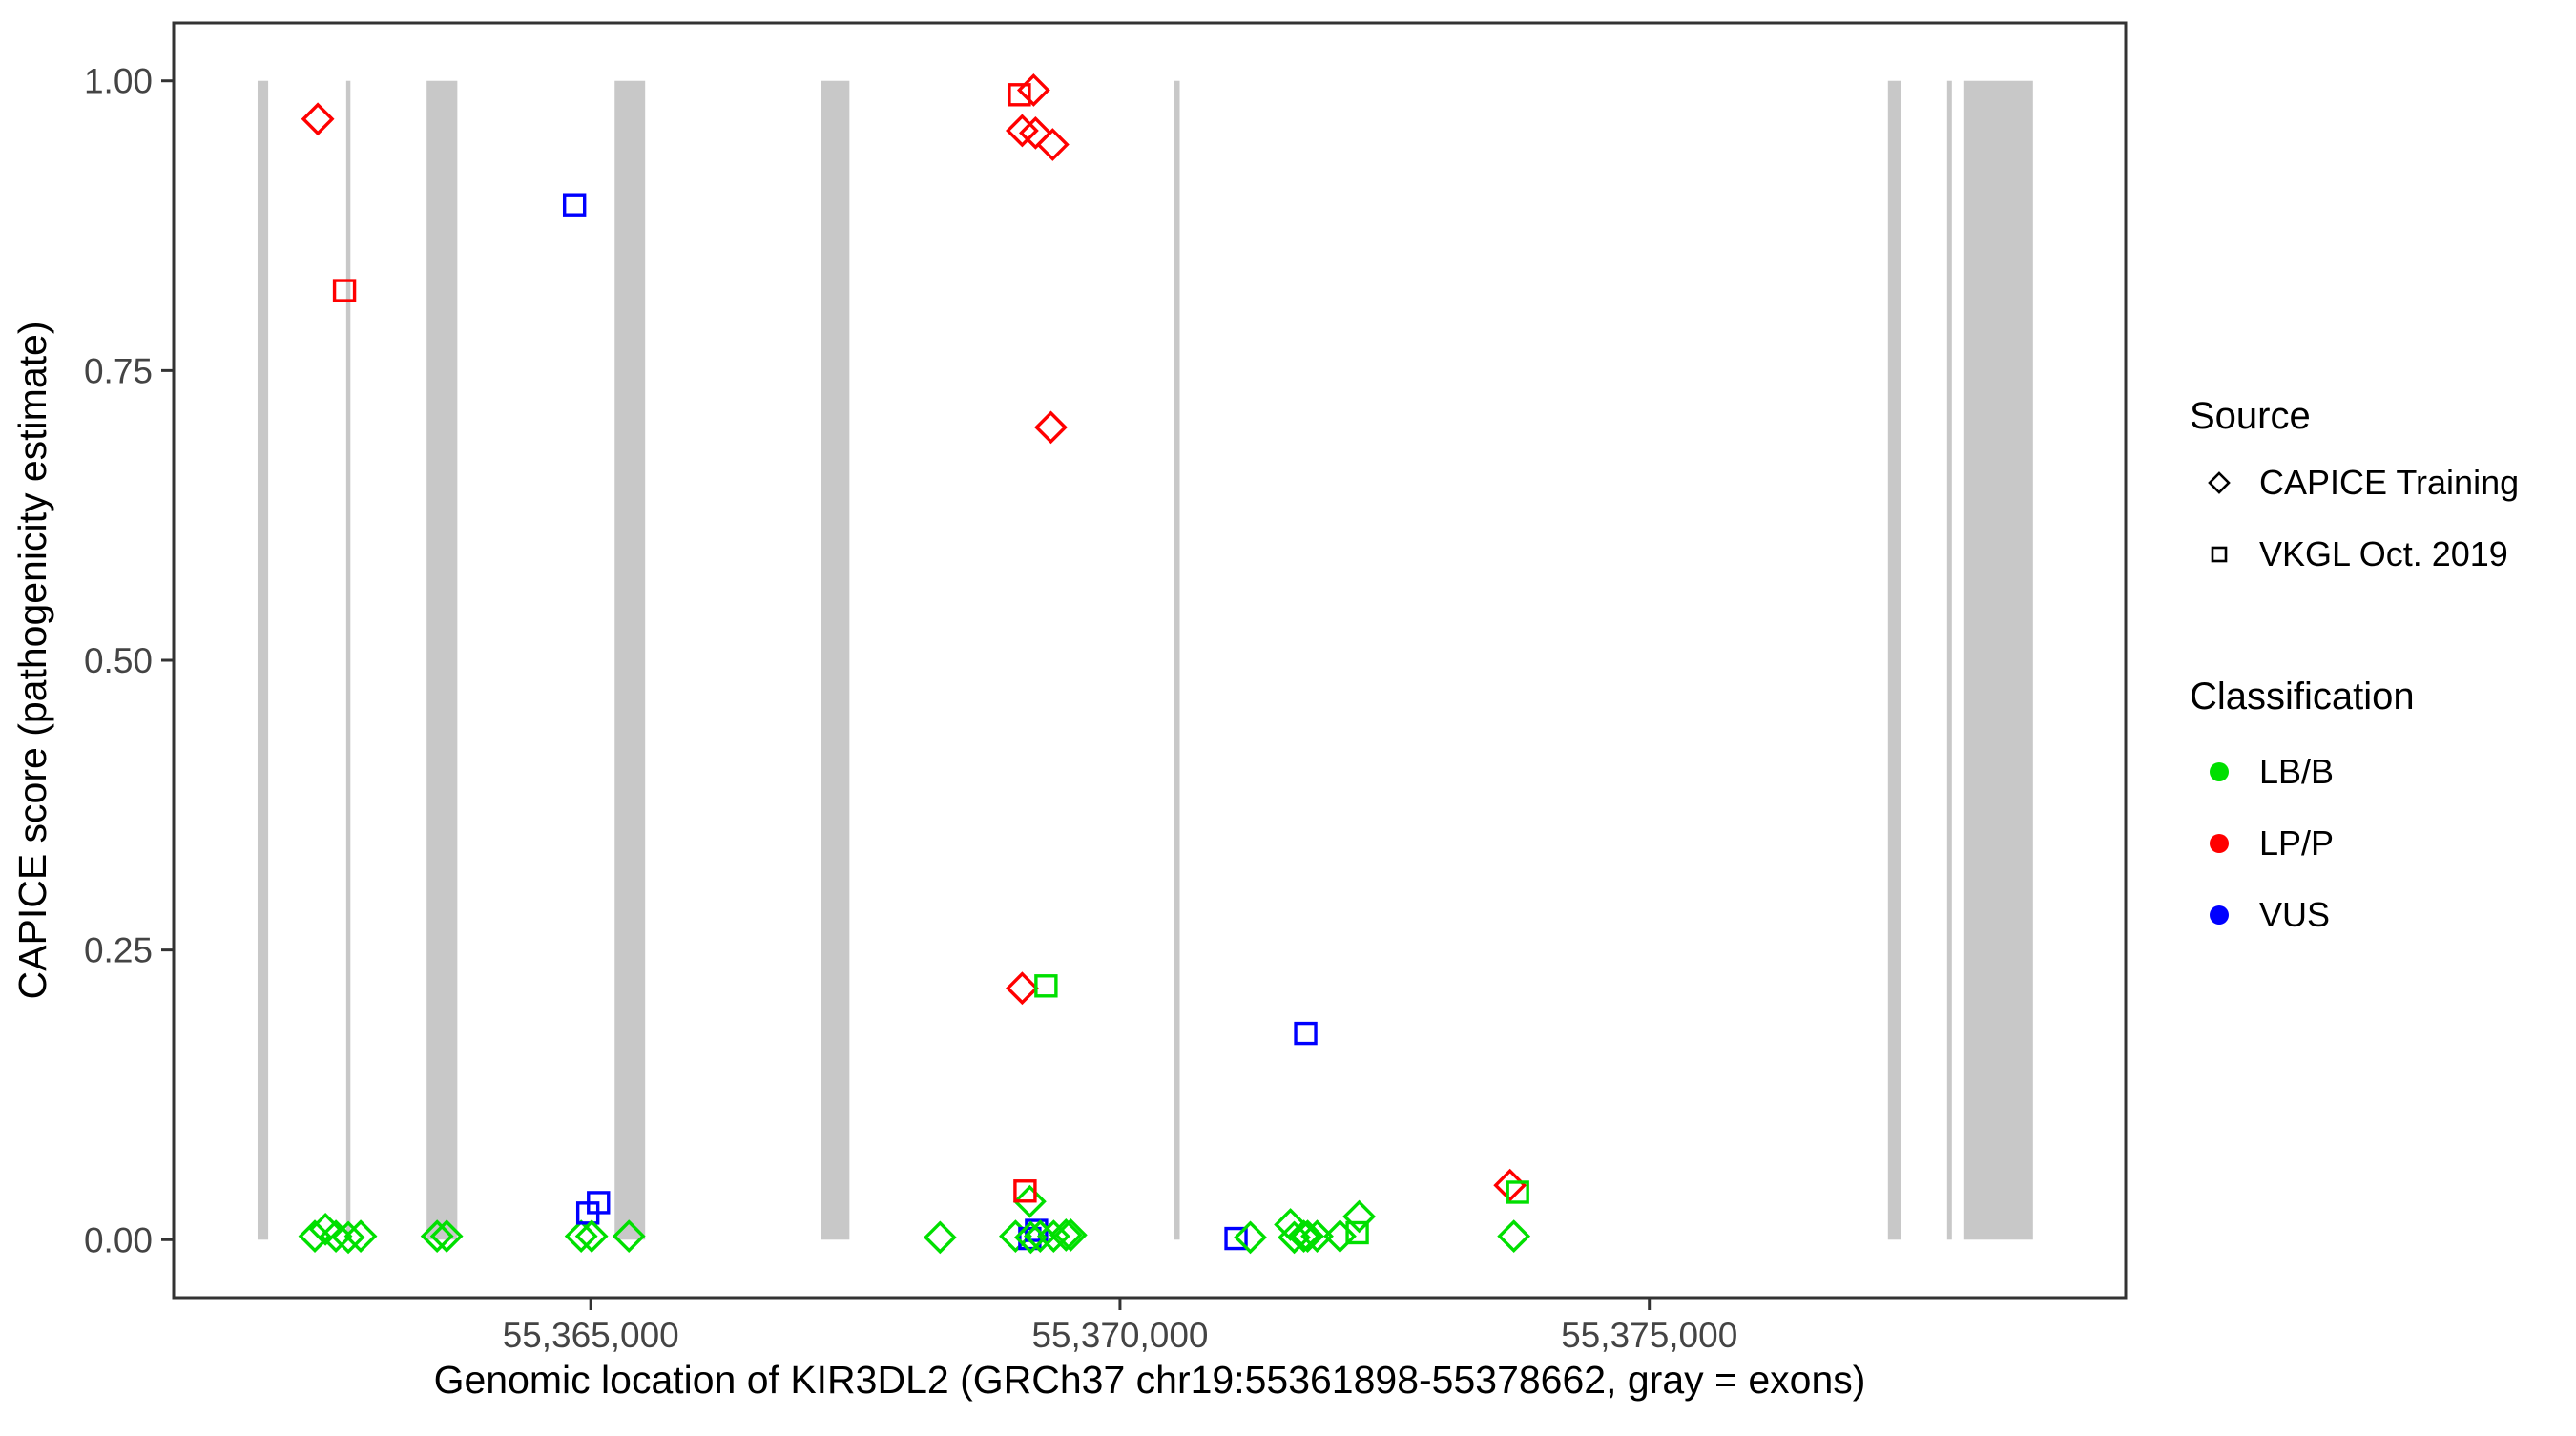 The width and height of the screenshot is (2576, 1436). What do you see at coordinates (118, 660) in the screenshot?
I see `y-tick-label: 0.50` at bounding box center [118, 660].